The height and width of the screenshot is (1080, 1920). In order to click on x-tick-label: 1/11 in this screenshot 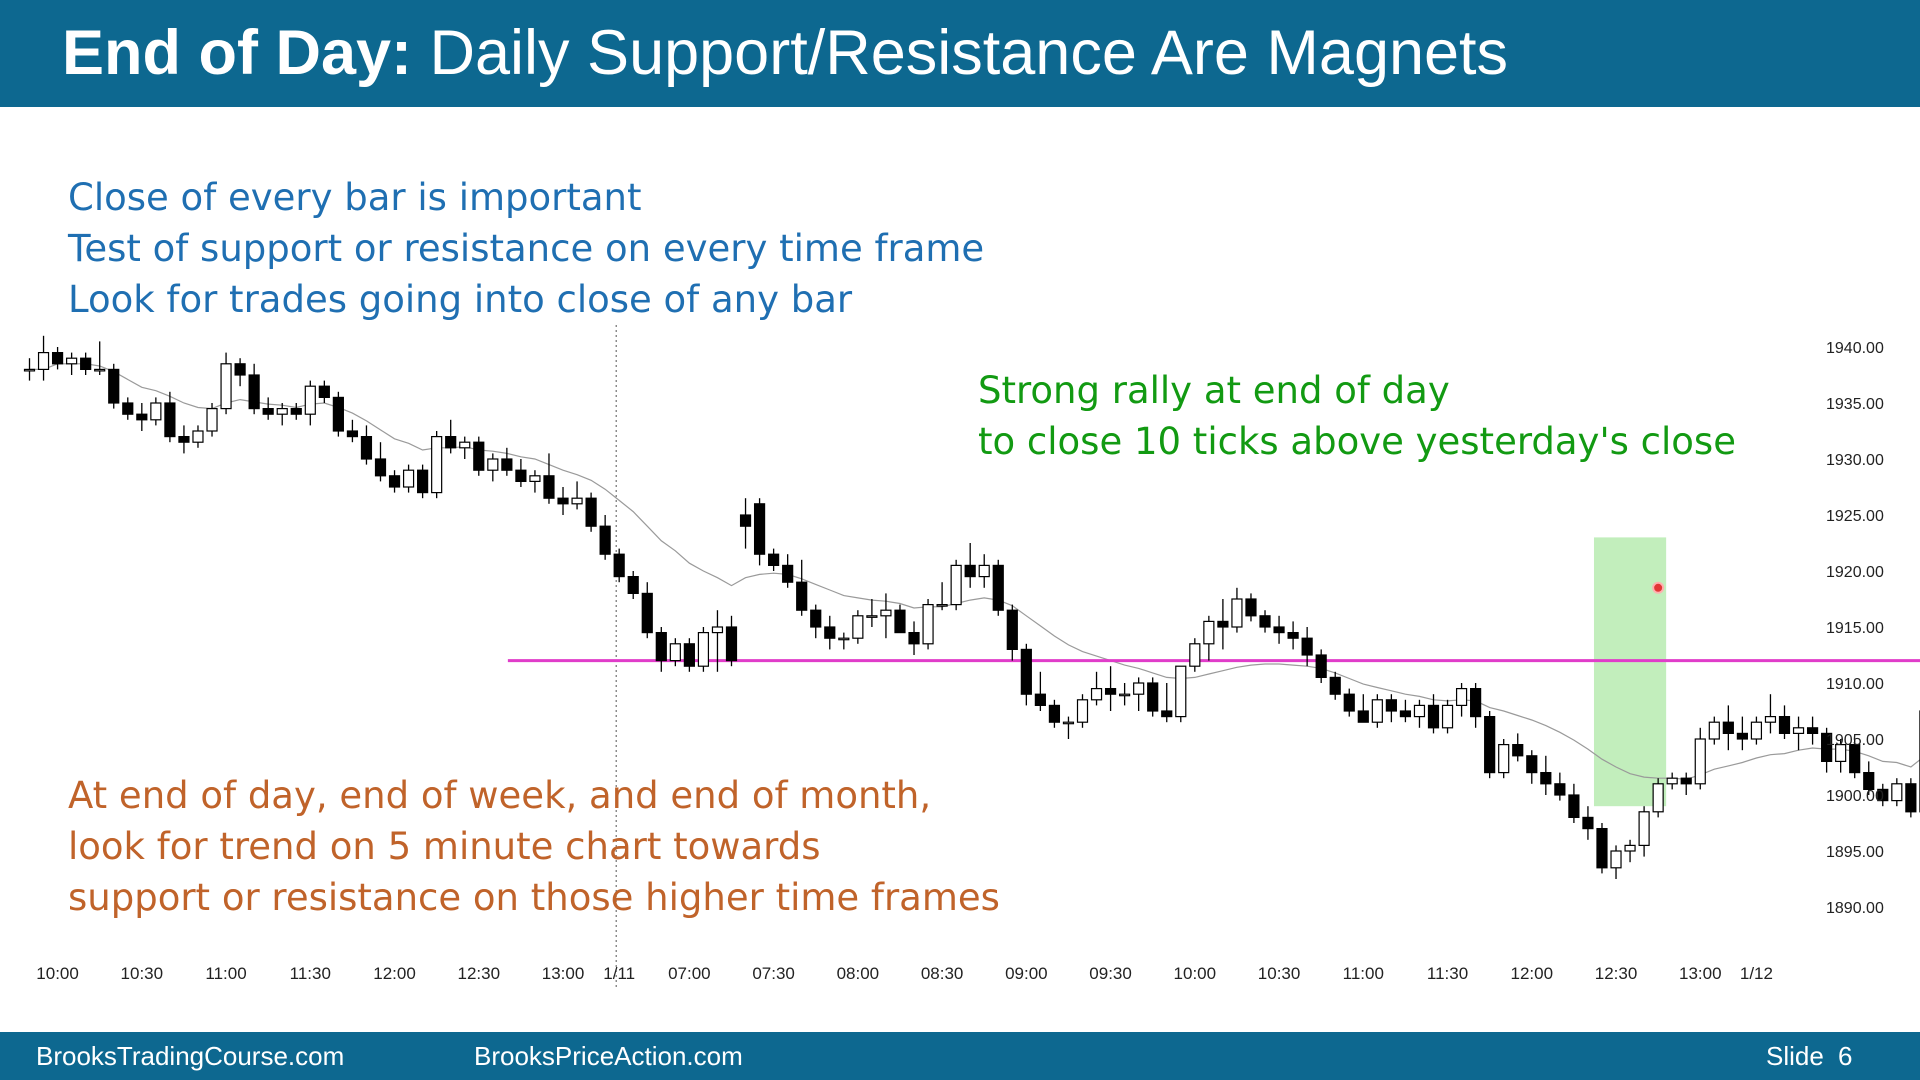, I will do `click(619, 973)`.